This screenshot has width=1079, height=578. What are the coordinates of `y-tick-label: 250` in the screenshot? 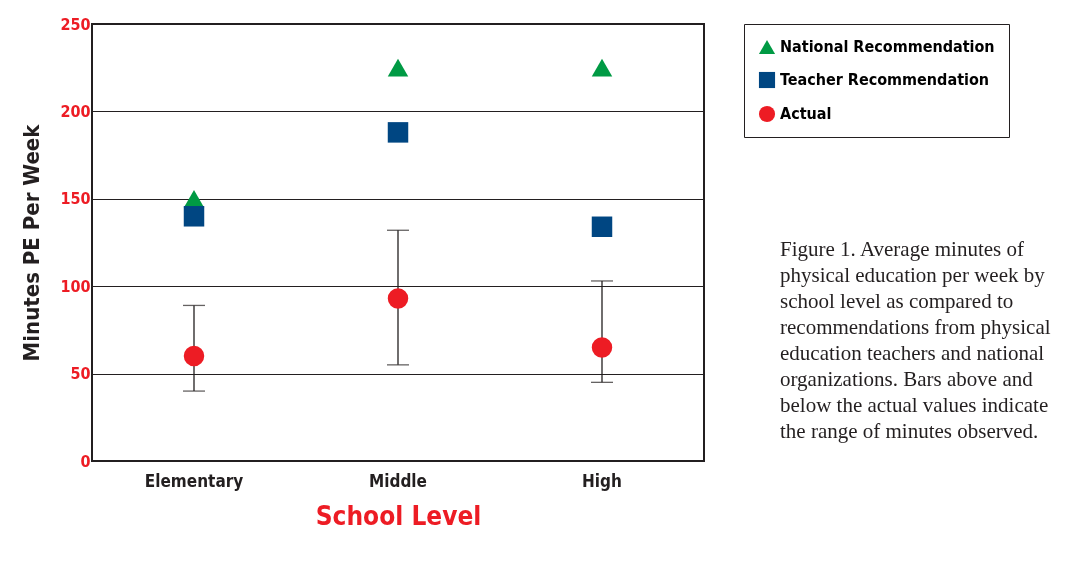 It's located at (75, 24).